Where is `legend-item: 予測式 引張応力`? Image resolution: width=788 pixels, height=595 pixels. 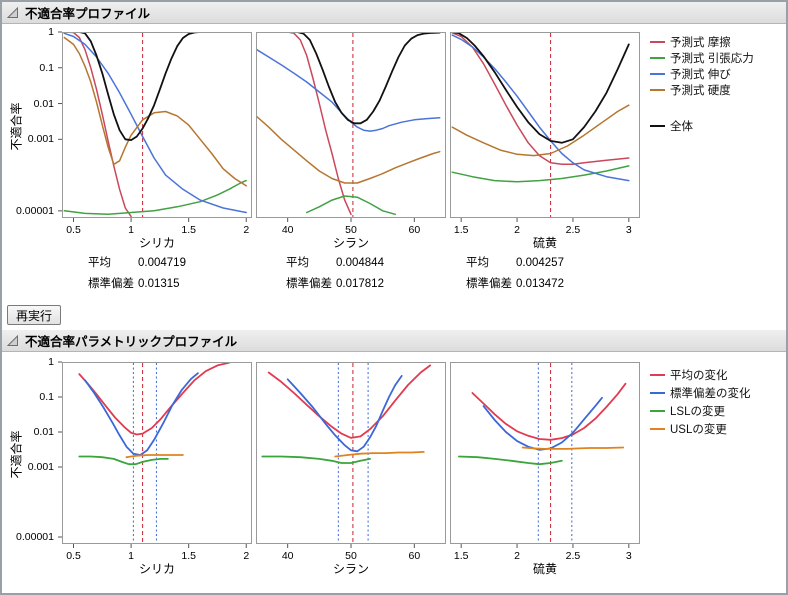 legend-item: 予測式 引張応力 is located at coordinates (702, 58).